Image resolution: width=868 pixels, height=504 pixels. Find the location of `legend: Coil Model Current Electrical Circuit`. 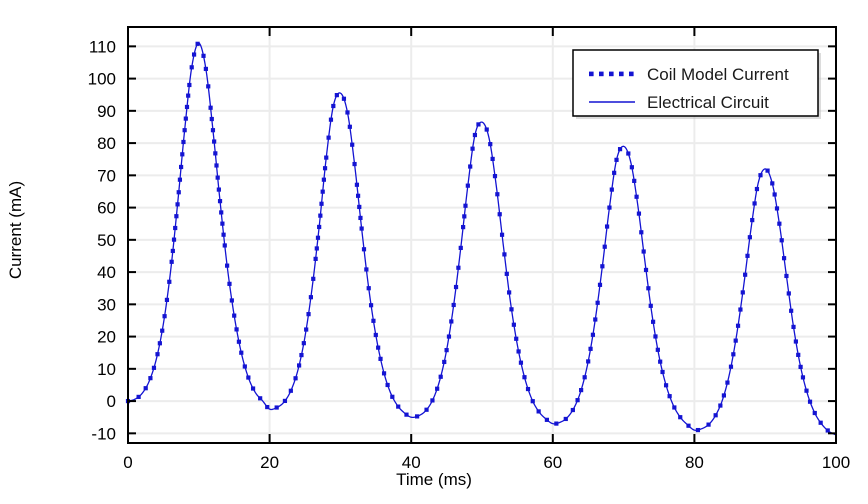

legend: Coil Model Current Electrical Circuit is located at coordinates (696, 84).